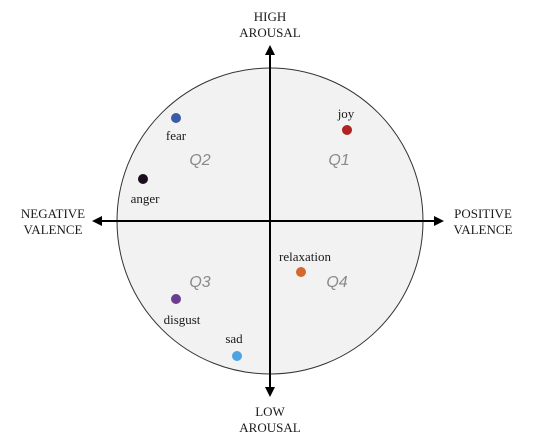  What do you see at coordinates (199, 160) in the screenshot?
I see `quadrant-label-q2: Q2` at bounding box center [199, 160].